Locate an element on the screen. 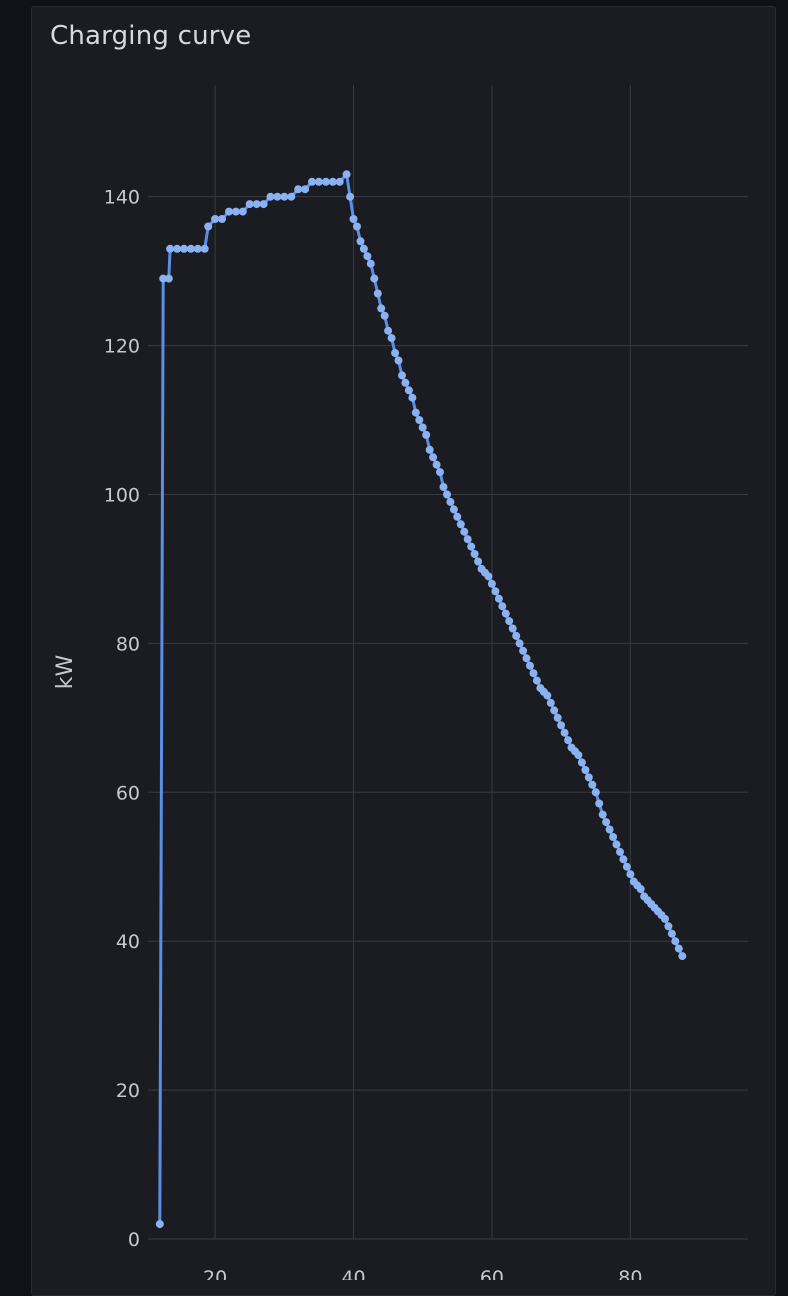  x-tick-label: 40 is located at coordinates (353, 1273).